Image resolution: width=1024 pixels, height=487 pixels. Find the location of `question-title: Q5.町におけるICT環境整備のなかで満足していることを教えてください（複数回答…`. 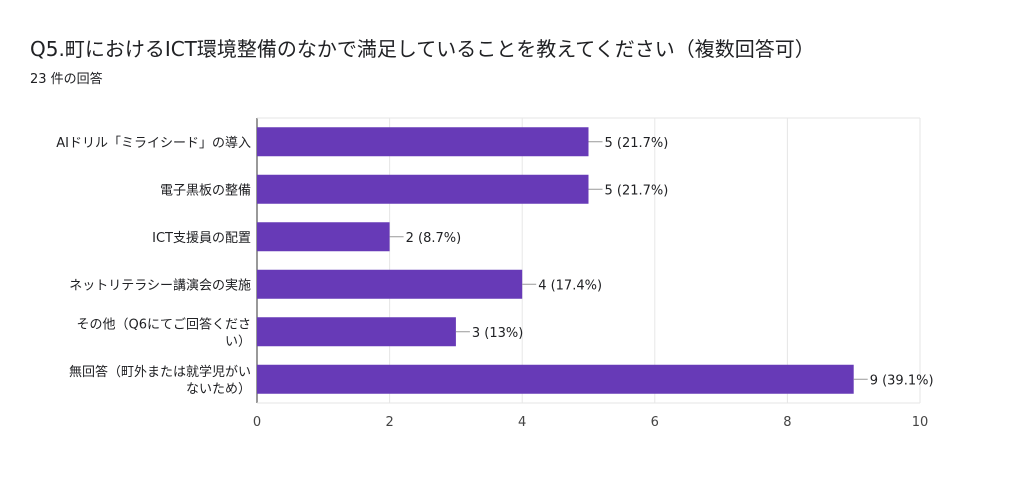

question-title: Q5.町におけるICT環境整備のなかで満足していることを教えてください（複数回答… is located at coordinates (422, 49).